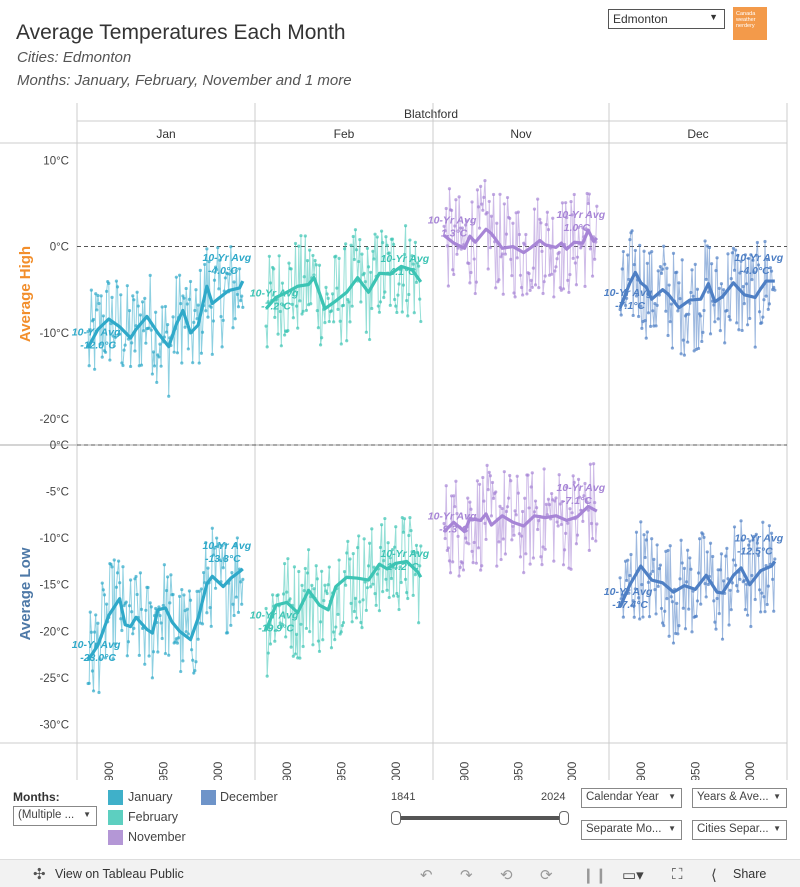 Image resolution: width=800 pixels, height=887 pixels. Describe the element at coordinates (55, 816) in the screenshot. I see `months-filter-dropdown: (Multiple ... ▼` at that location.